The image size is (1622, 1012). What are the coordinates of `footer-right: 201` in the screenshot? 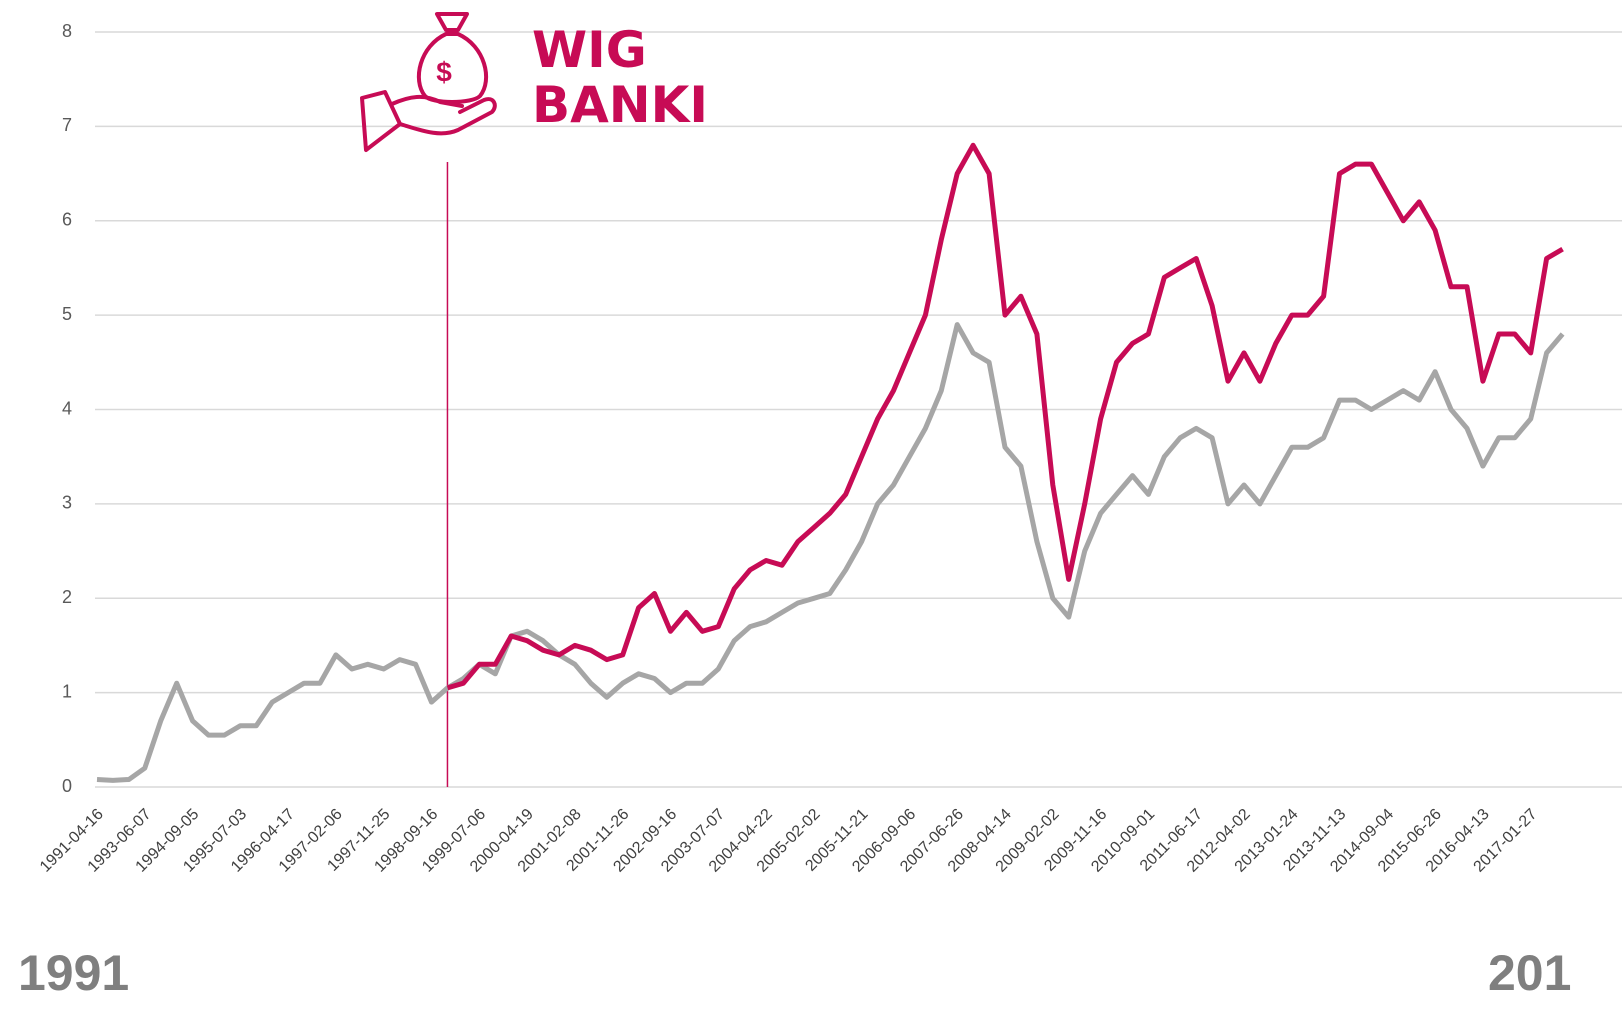 It's located at (1529, 973).